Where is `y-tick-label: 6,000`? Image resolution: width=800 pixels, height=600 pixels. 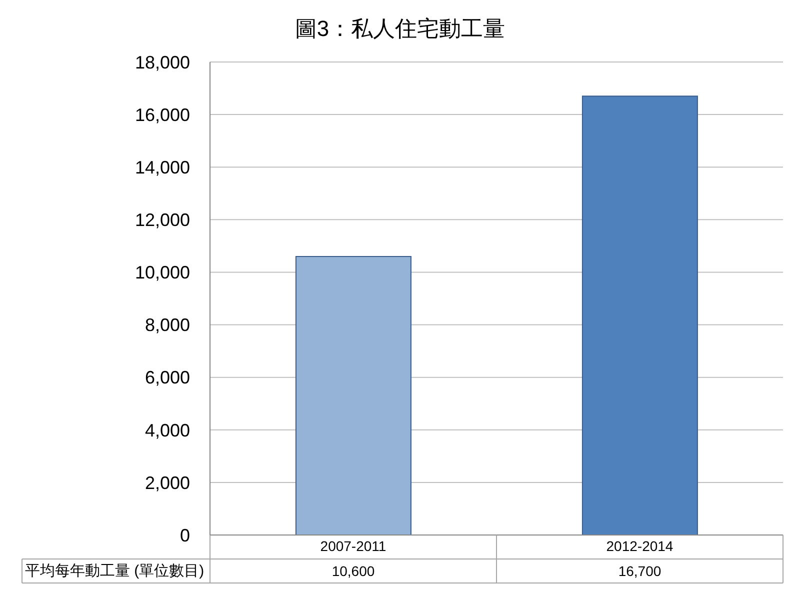 y-tick-label: 6,000 is located at coordinates (167, 378).